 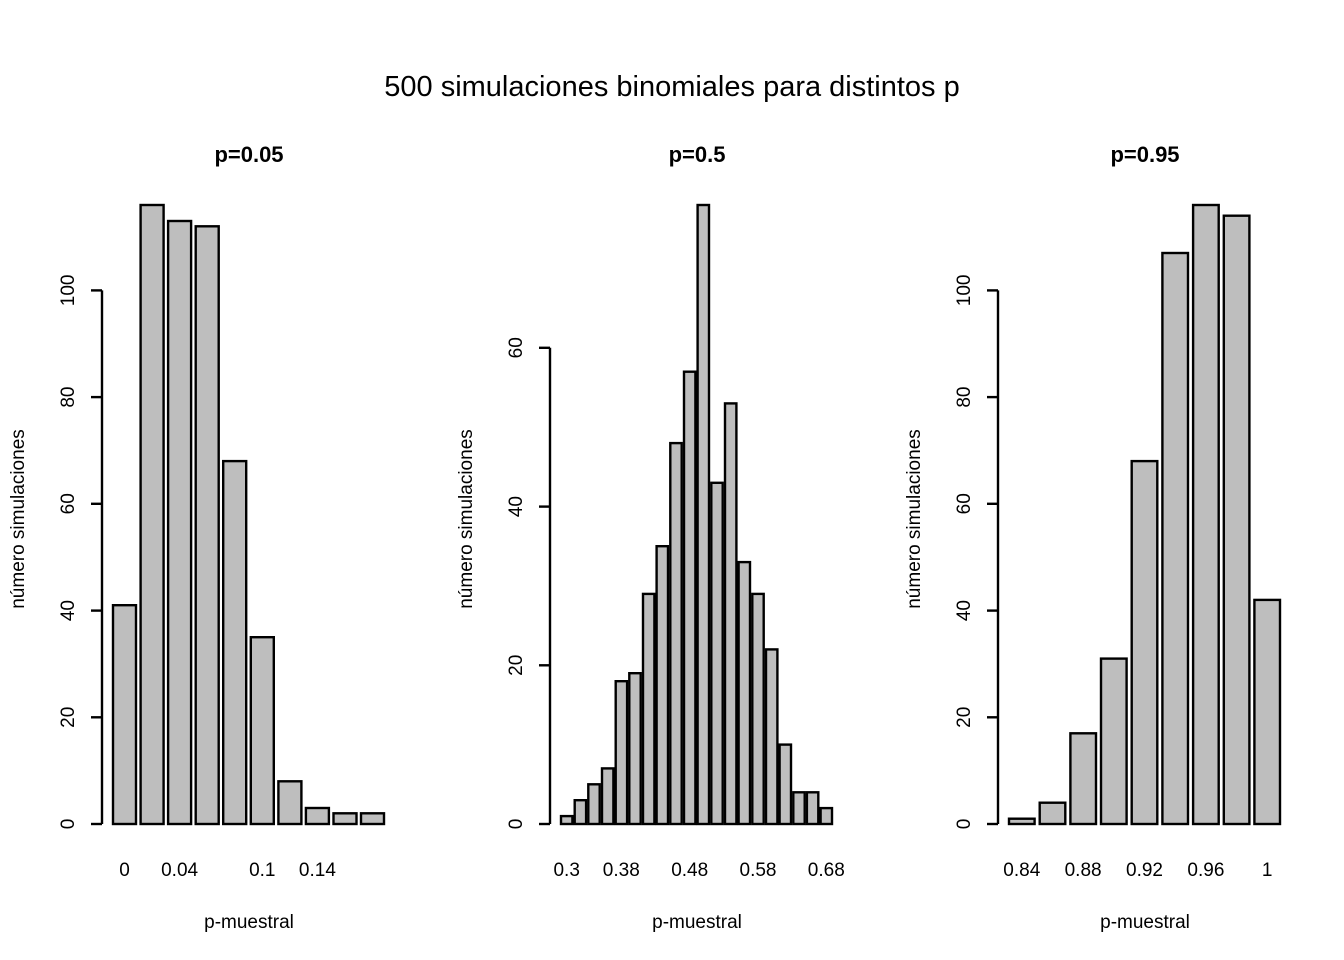 What do you see at coordinates (566, 870) in the screenshot?
I see `x-tick-label: 0.3` at bounding box center [566, 870].